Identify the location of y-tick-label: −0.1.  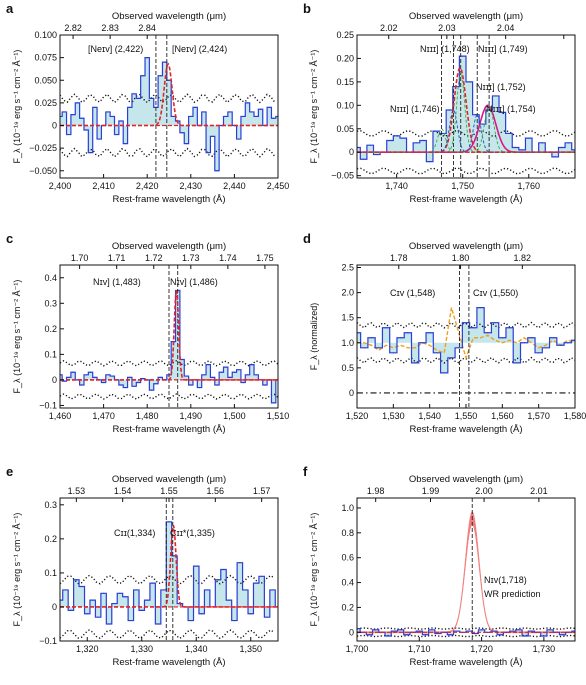
(48, 641).